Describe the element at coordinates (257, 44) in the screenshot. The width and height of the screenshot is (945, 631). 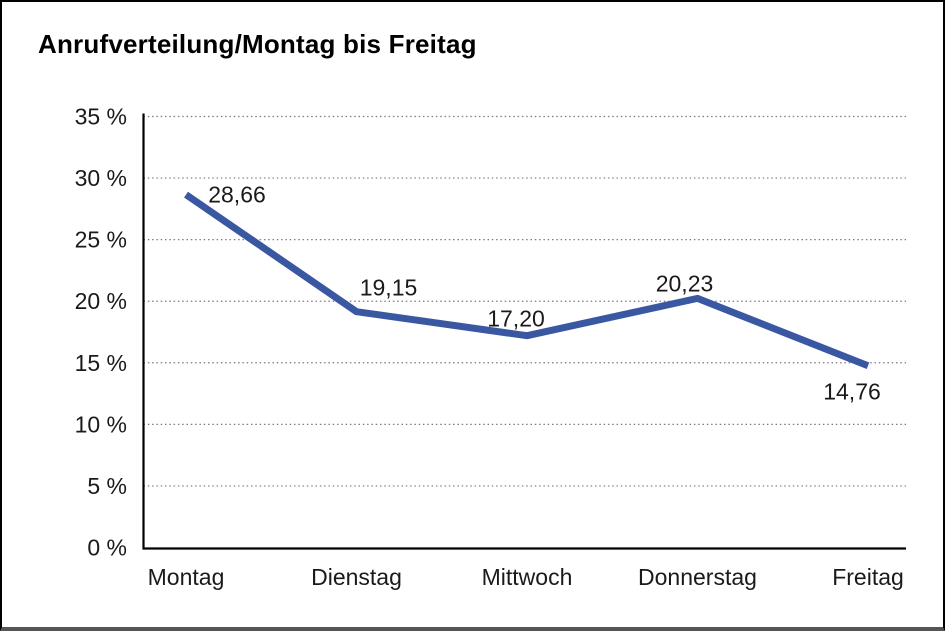
I see `chart-title: Anrufverteilung/Montag bis Freitag` at that location.